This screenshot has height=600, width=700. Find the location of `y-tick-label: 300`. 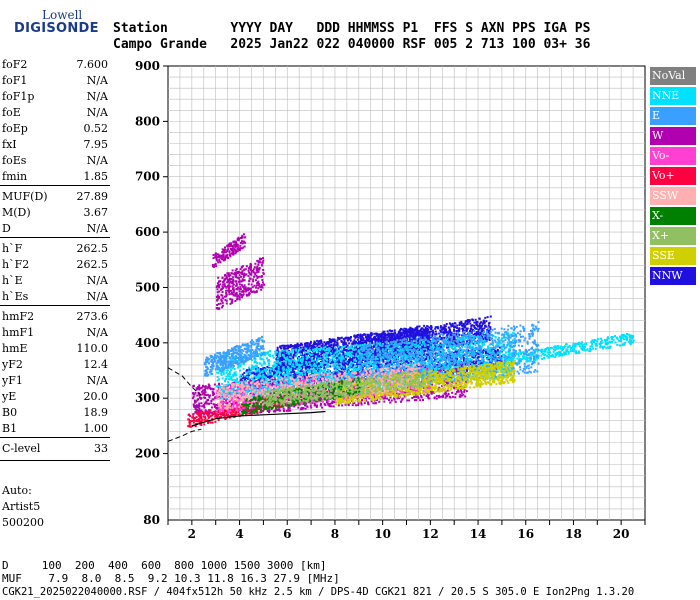

y-tick-label: 300 is located at coordinates (147, 398).